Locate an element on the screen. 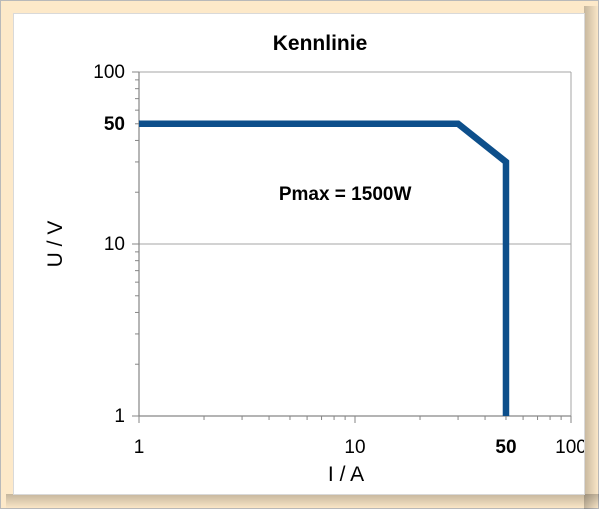 The width and height of the screenshot is (599, 509). annotations: Pmax = 1500W is located at coordinates (345, 194).